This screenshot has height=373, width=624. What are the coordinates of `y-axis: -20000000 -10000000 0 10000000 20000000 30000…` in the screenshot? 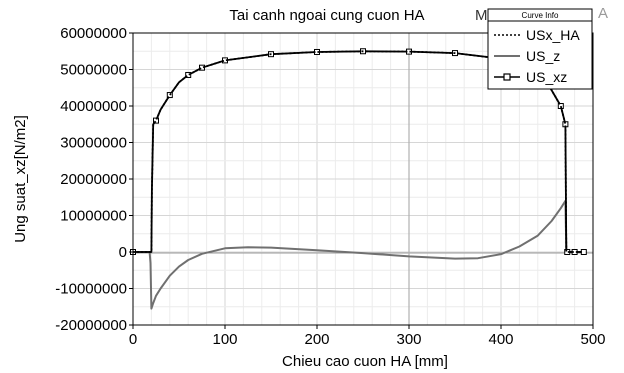 It's located at (94, 179).